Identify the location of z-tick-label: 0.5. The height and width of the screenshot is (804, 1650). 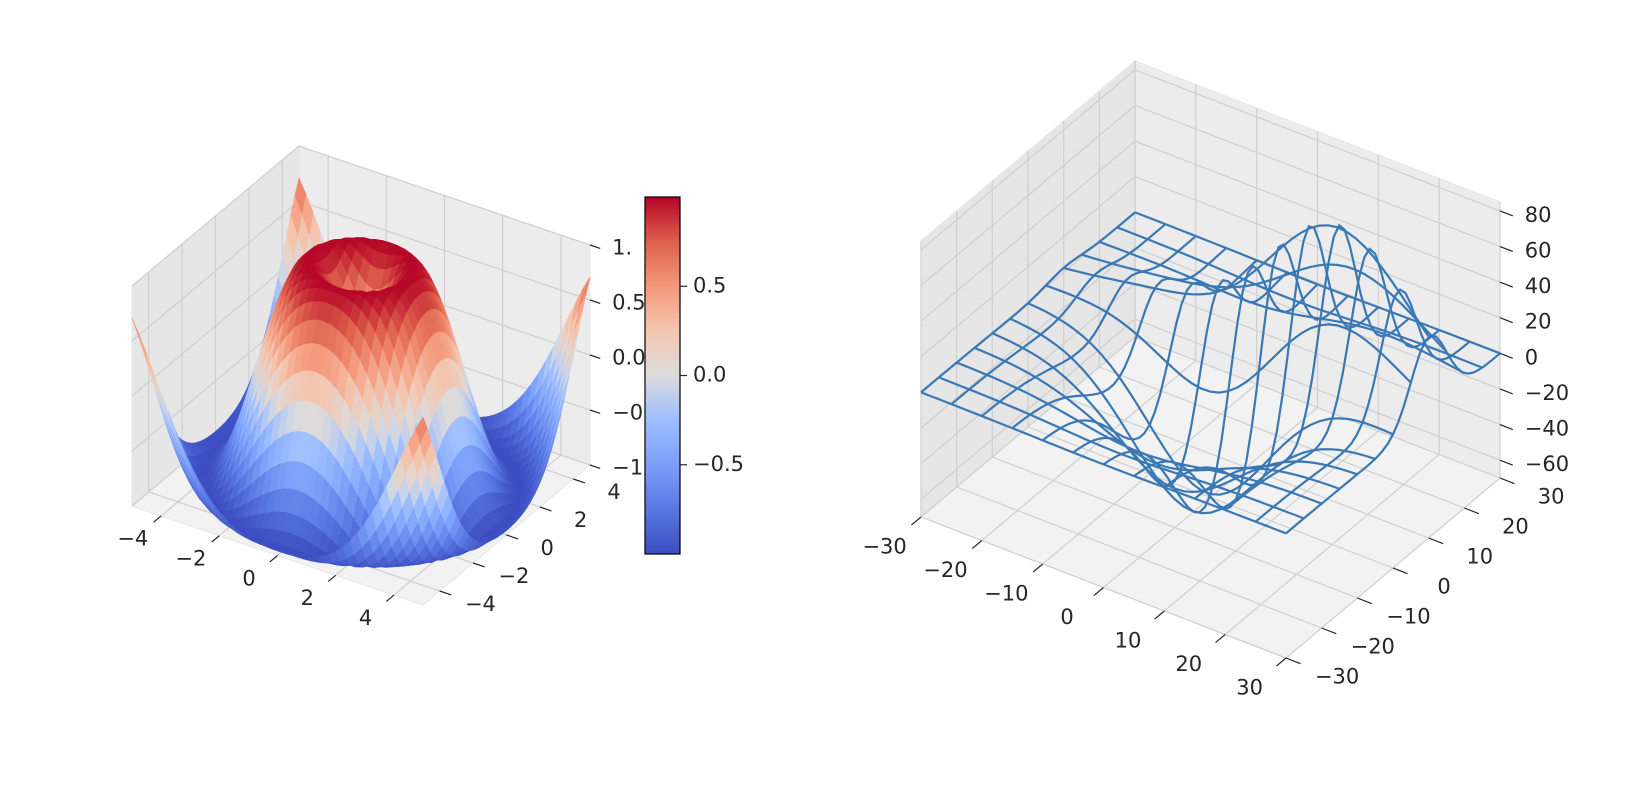
(628, 302).